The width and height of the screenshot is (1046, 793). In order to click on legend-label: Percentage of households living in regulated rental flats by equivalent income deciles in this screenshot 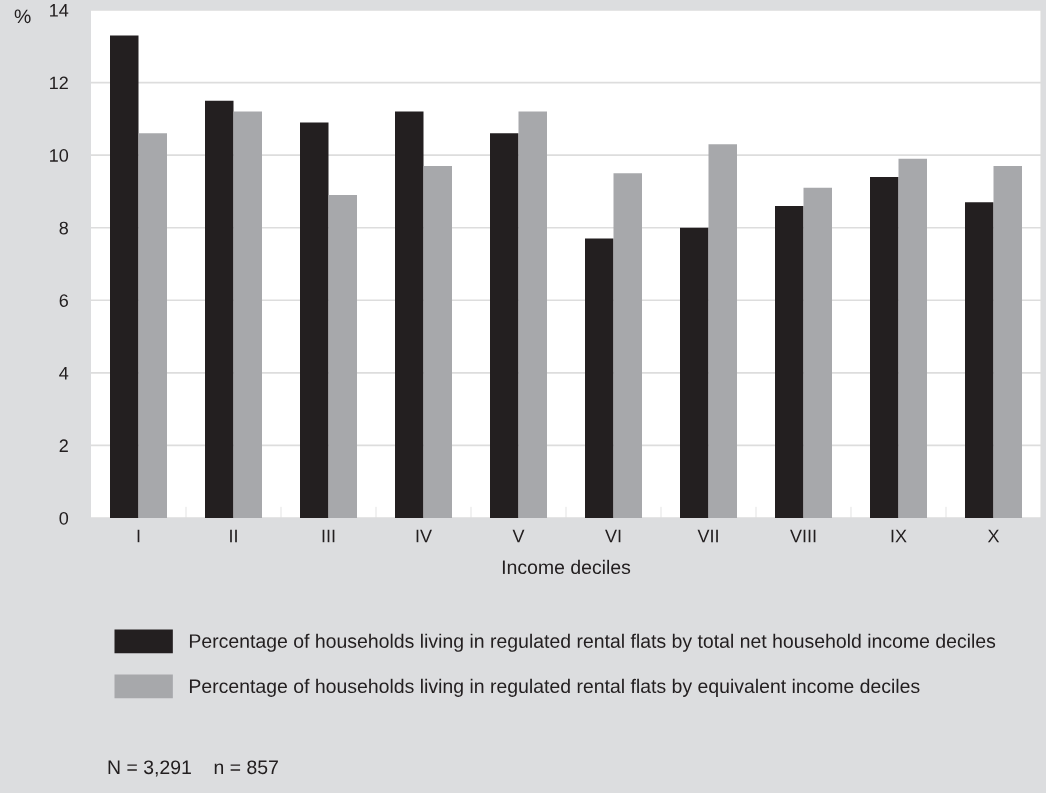, I will do `click(554, 687)`.